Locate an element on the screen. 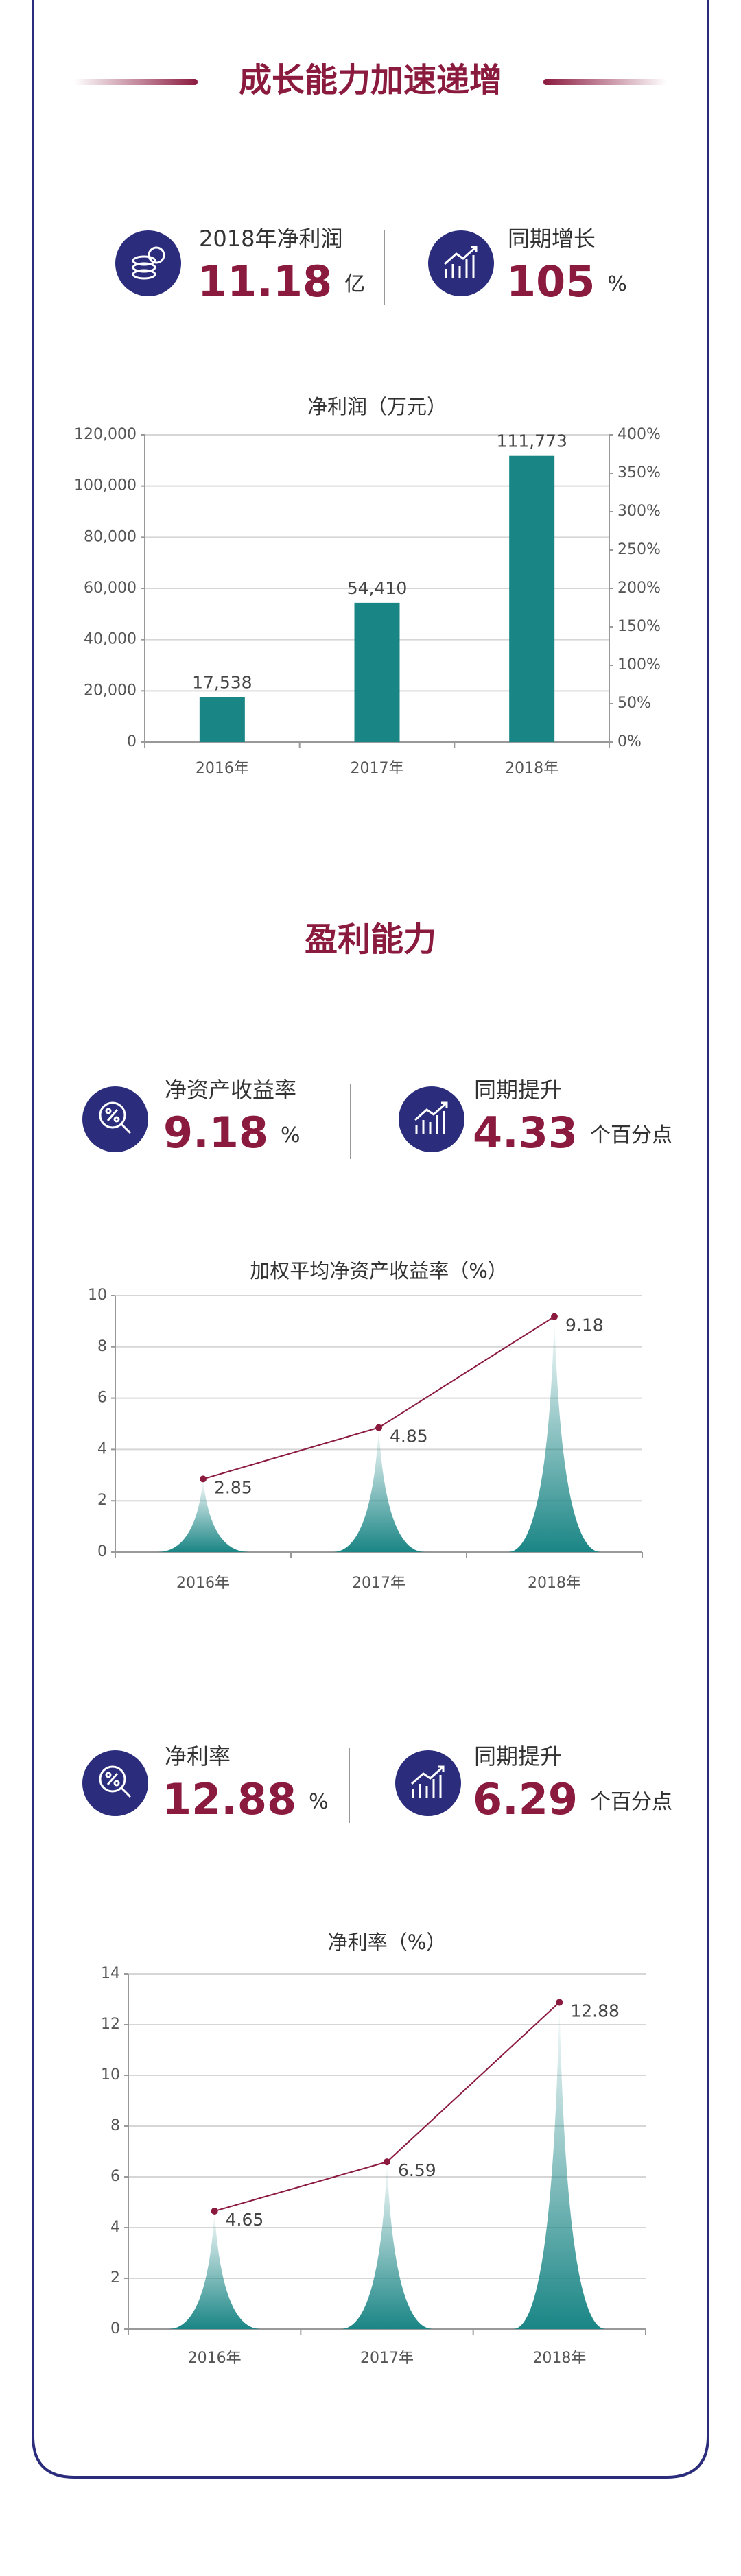 This screenshot has width=741, height=2576. value-label: 17,538 is located at coordinates (222, 683).